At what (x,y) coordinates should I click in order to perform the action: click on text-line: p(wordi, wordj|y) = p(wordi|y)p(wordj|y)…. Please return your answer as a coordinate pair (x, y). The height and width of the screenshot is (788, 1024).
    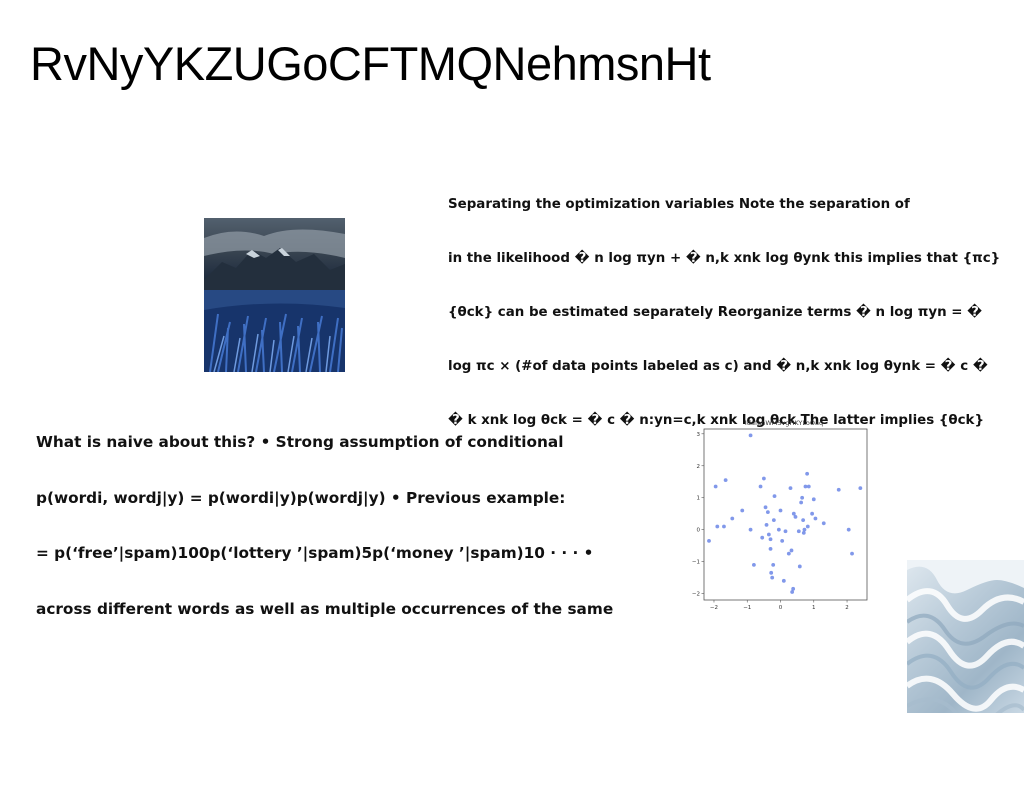
    Looking at the image, I should click on (301, 497).